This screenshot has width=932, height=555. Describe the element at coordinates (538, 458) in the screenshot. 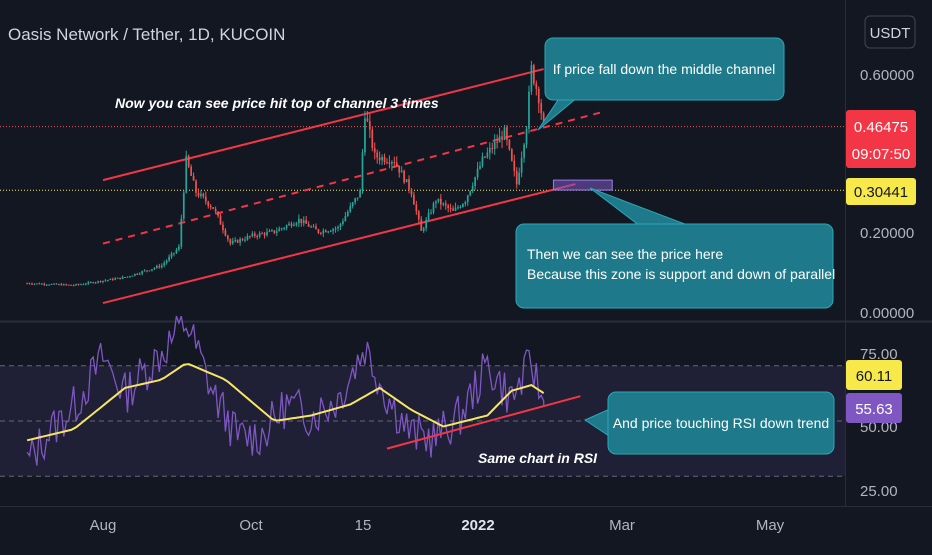

I see `annotation-rsi-caption: Same chart in RSI` at that location.